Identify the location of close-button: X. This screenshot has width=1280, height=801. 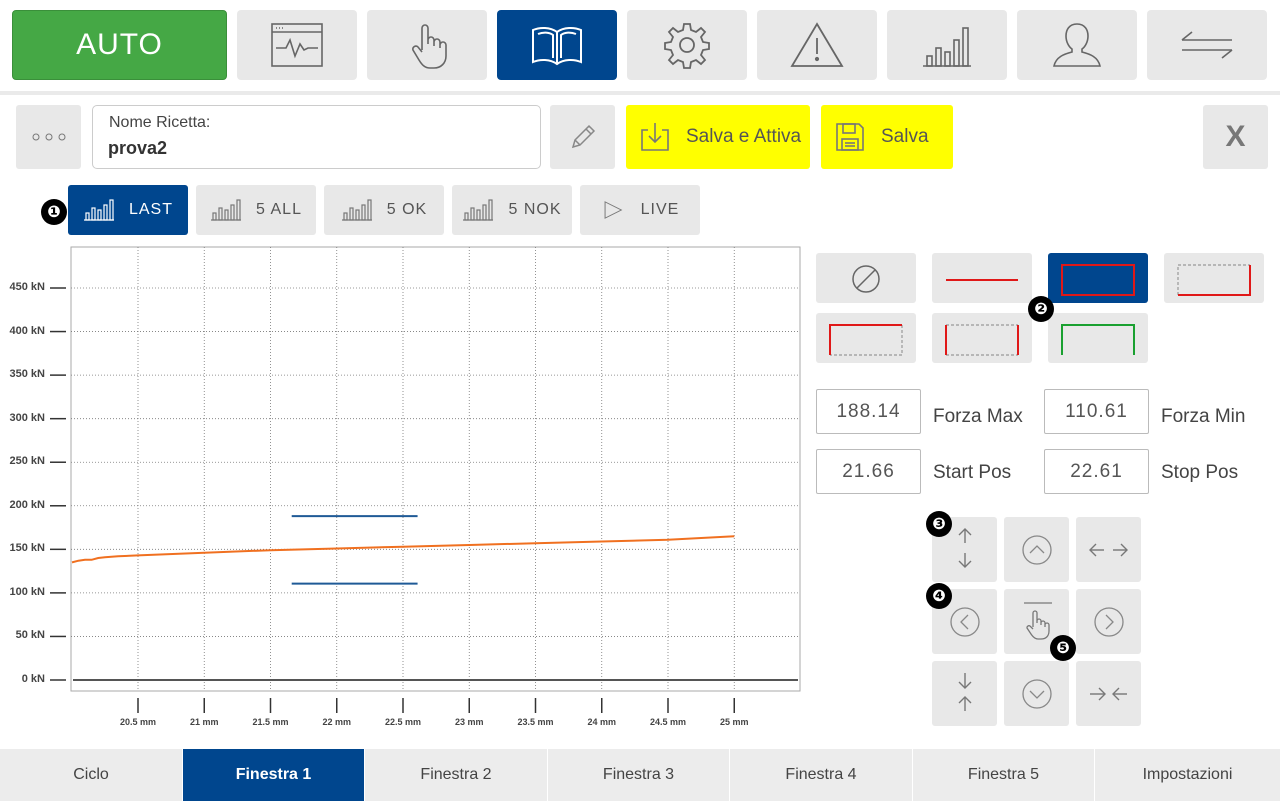
(1235, 137).